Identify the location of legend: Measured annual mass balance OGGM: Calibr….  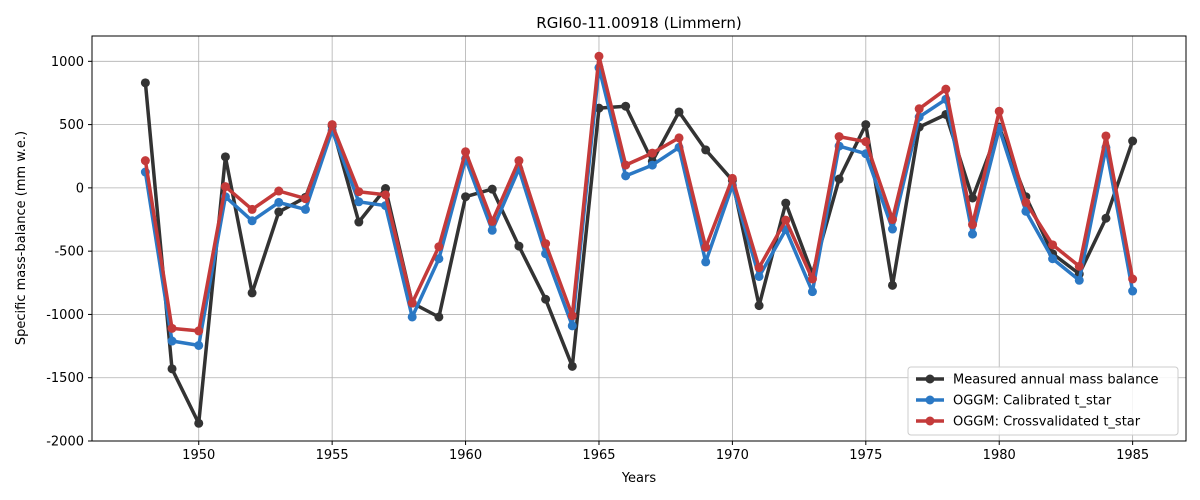
(1043, 401).